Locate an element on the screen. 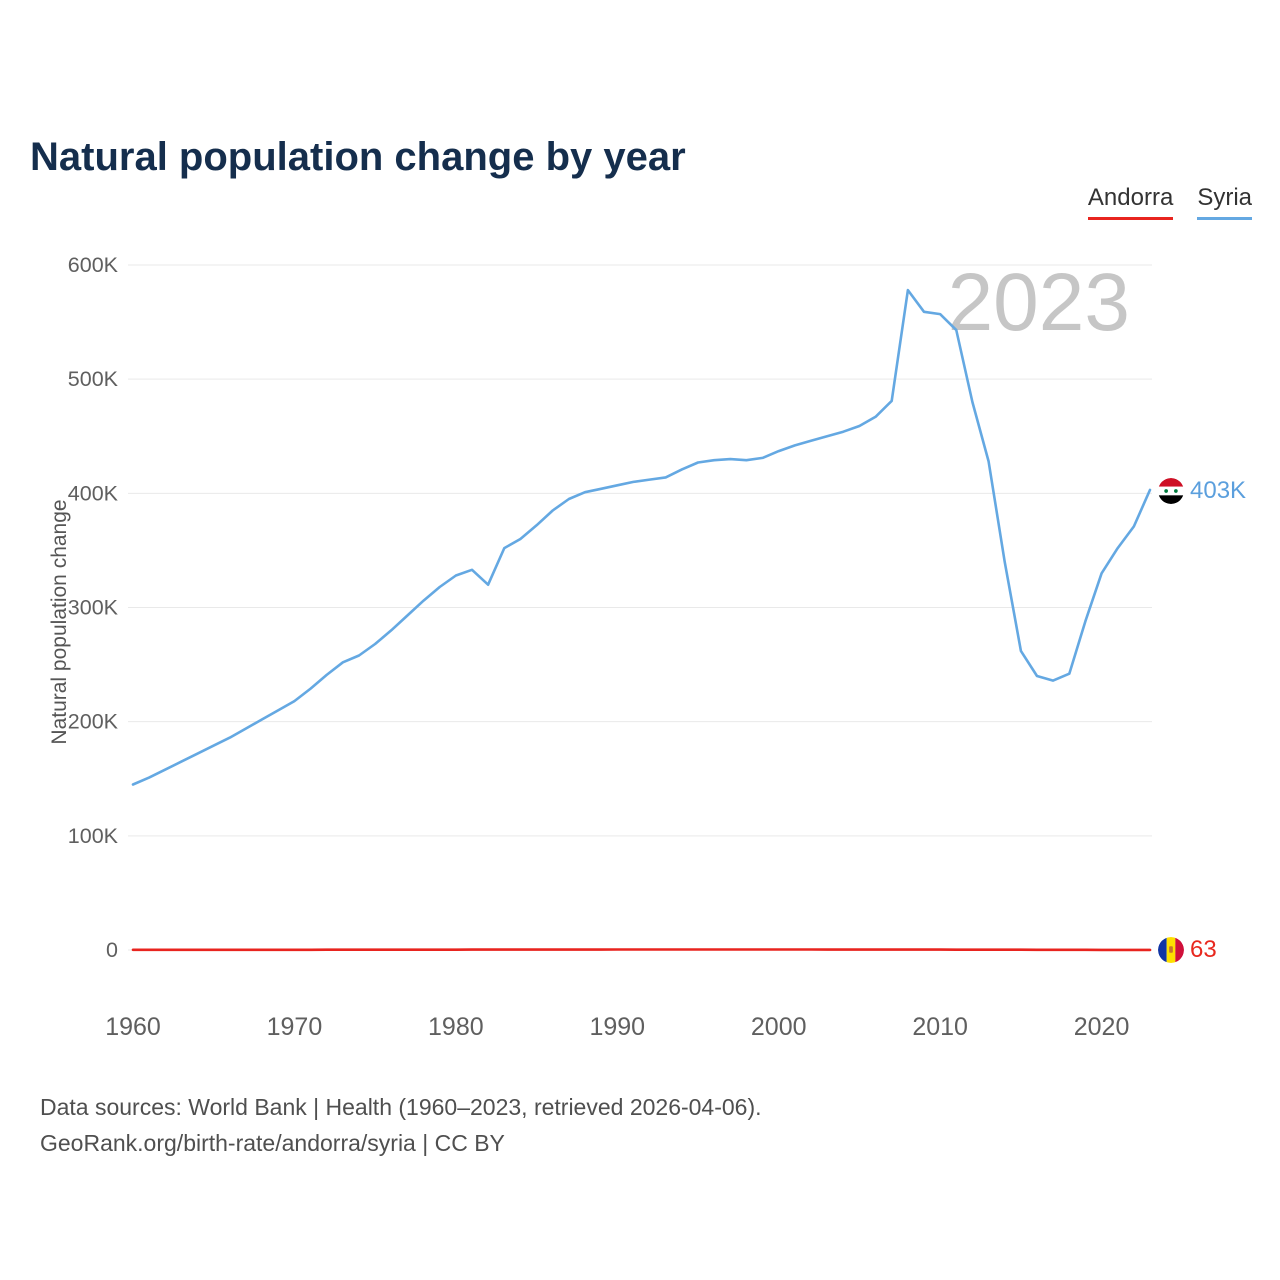  y-tick-label: 500K is located at coordinates (93, 379).